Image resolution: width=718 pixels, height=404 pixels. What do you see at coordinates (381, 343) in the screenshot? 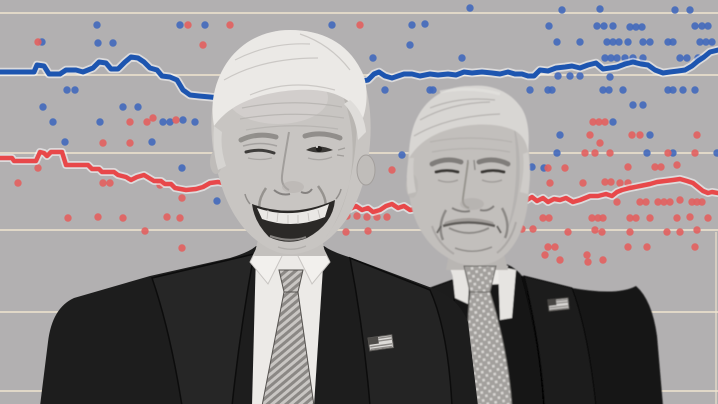
I see `biden-flag-pin` at bounding box center [381, 343].